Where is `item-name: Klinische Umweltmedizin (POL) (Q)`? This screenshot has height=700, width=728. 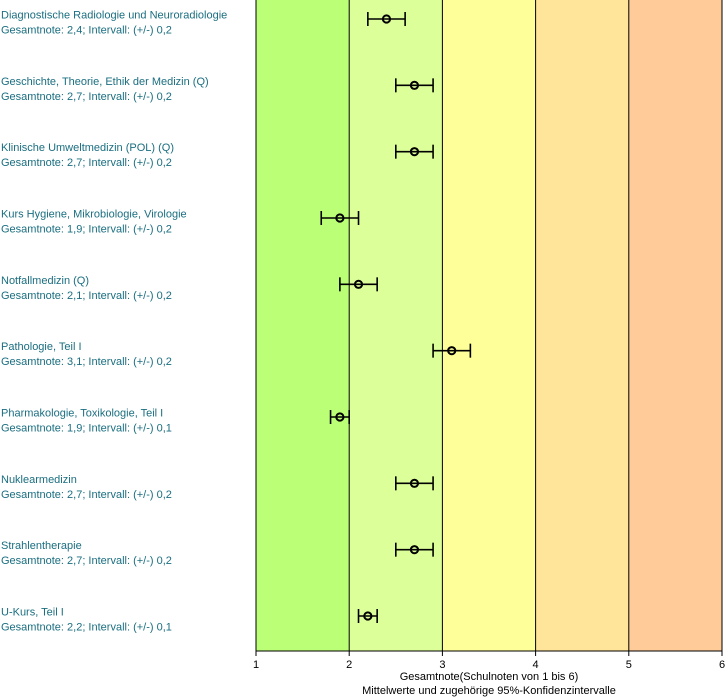 item-name: Klinische Umweltmedizin (POL) (Q) is located at coordinates (87, 148).